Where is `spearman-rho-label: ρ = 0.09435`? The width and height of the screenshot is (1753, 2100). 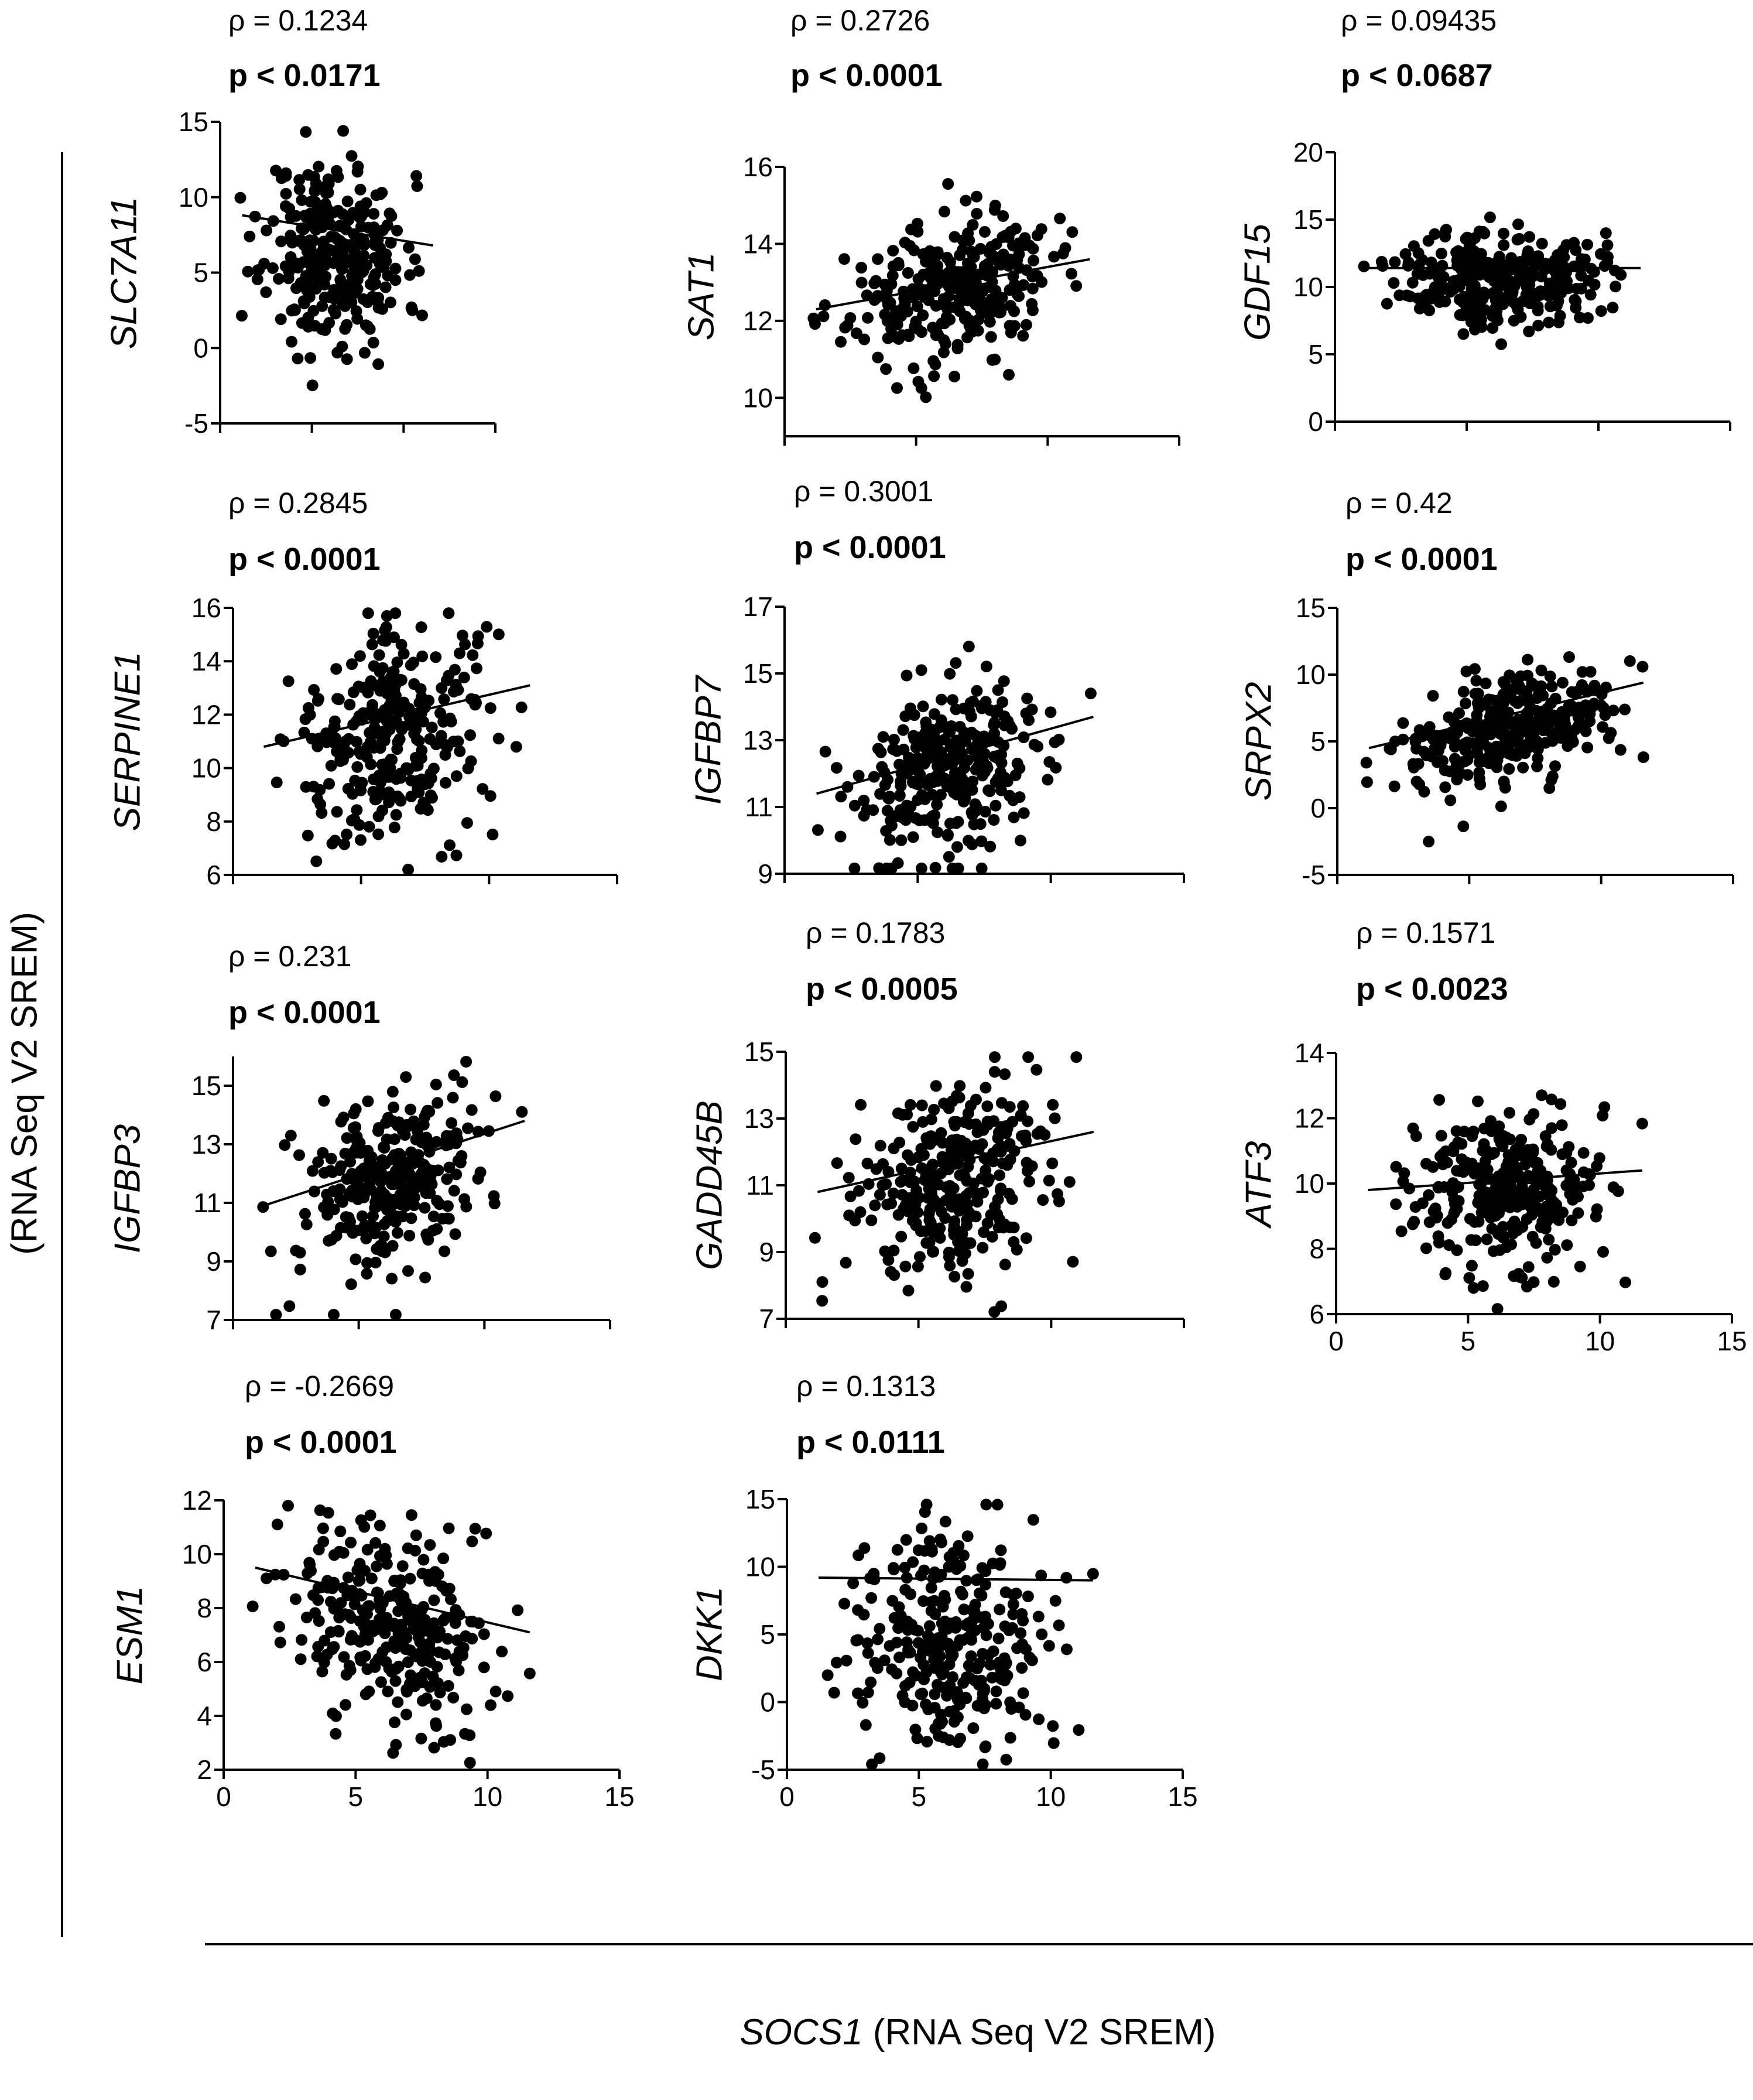 spearman-rho-label: ρ = 0.09435 is located at coordinates (1419, 20).